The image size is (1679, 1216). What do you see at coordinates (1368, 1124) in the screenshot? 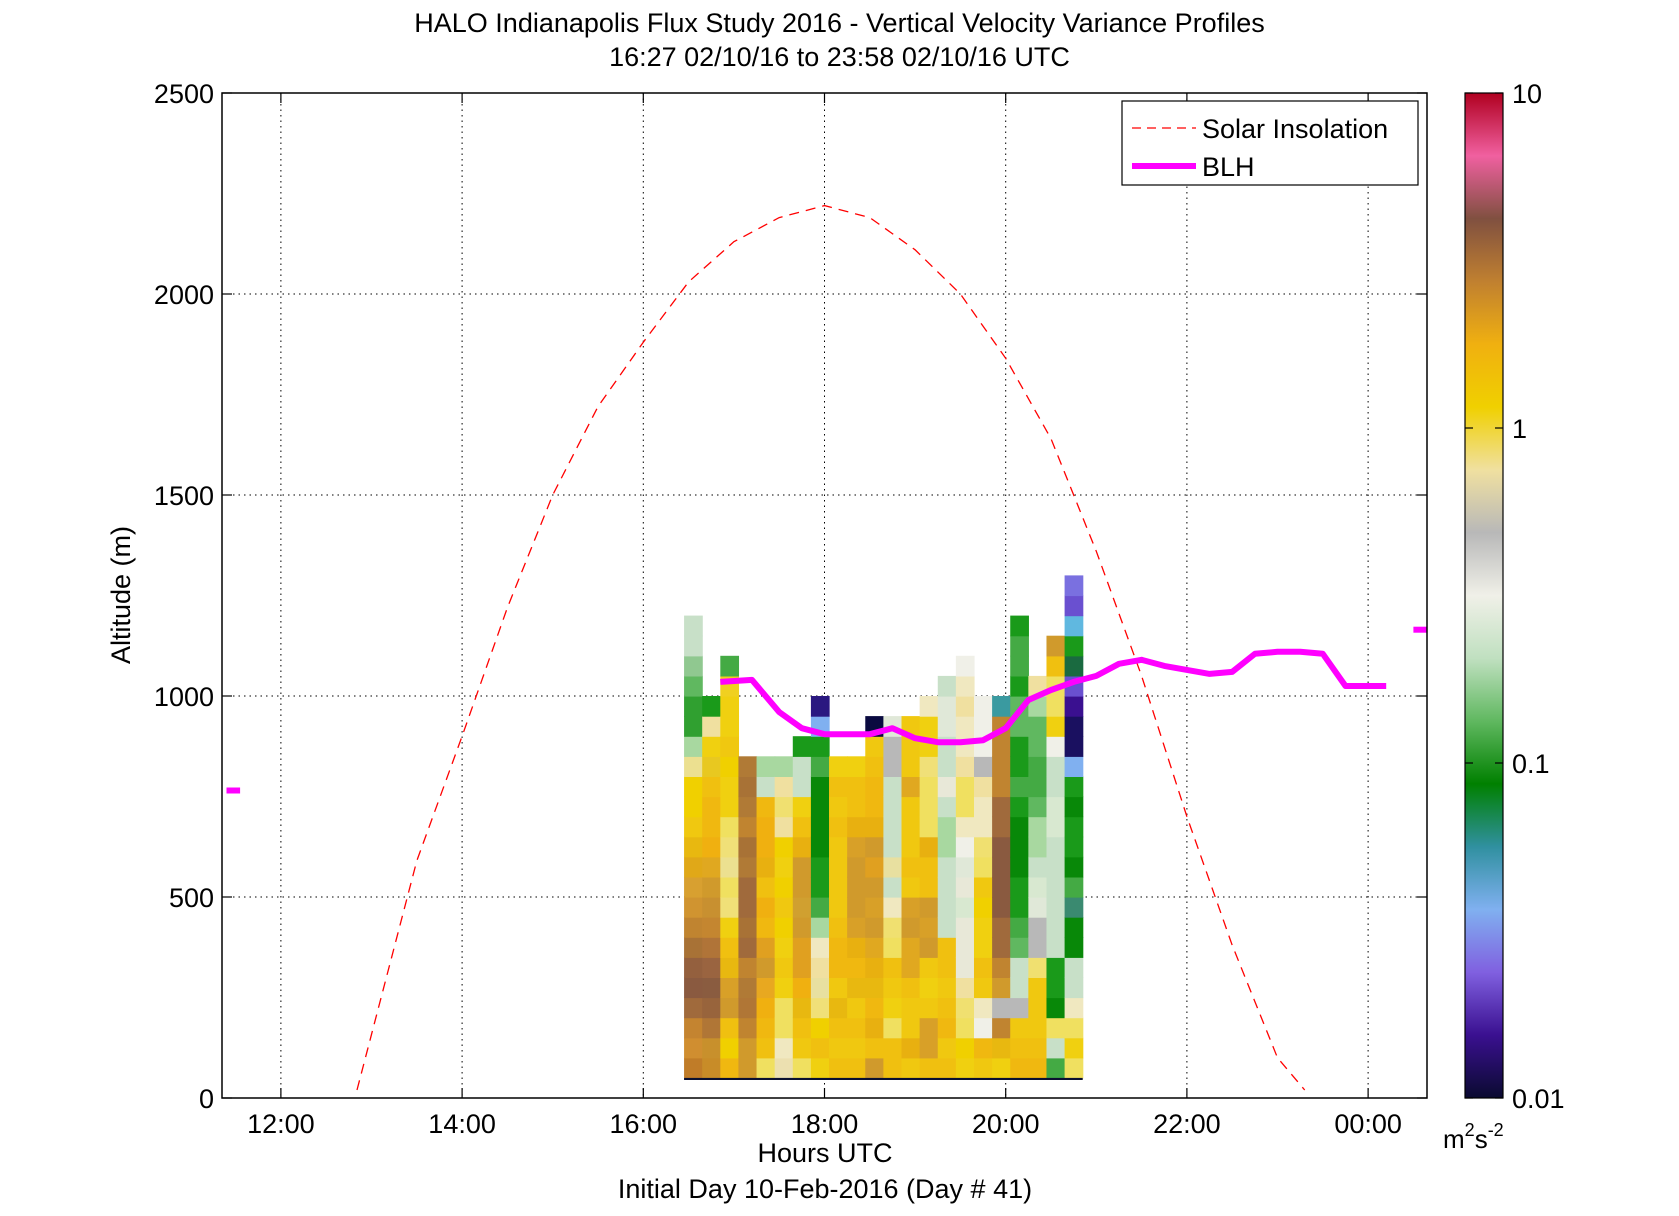
I see `x-tick-label: 00:00` at bounding box center [1368, 1124].